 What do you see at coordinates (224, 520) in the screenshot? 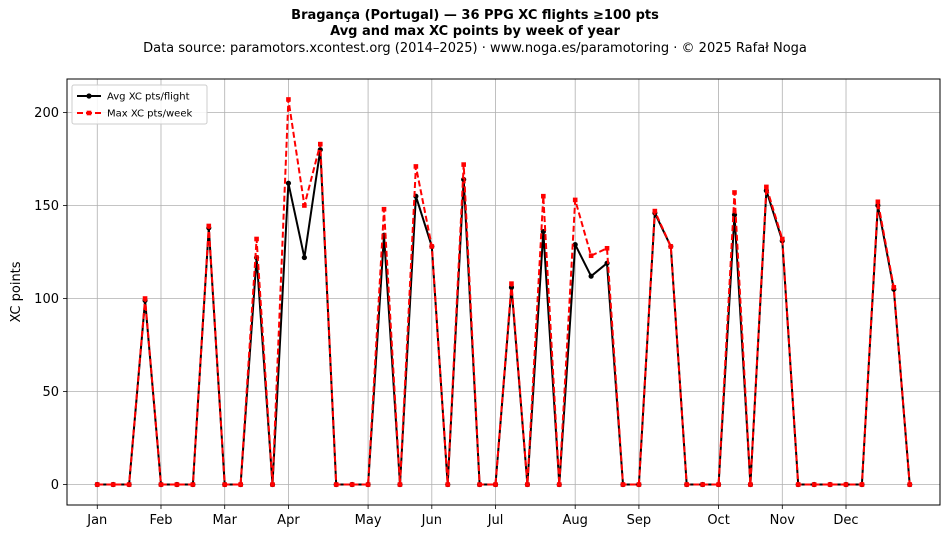
I see `x-tick-label: Mar` at bounding box center [224, 520].